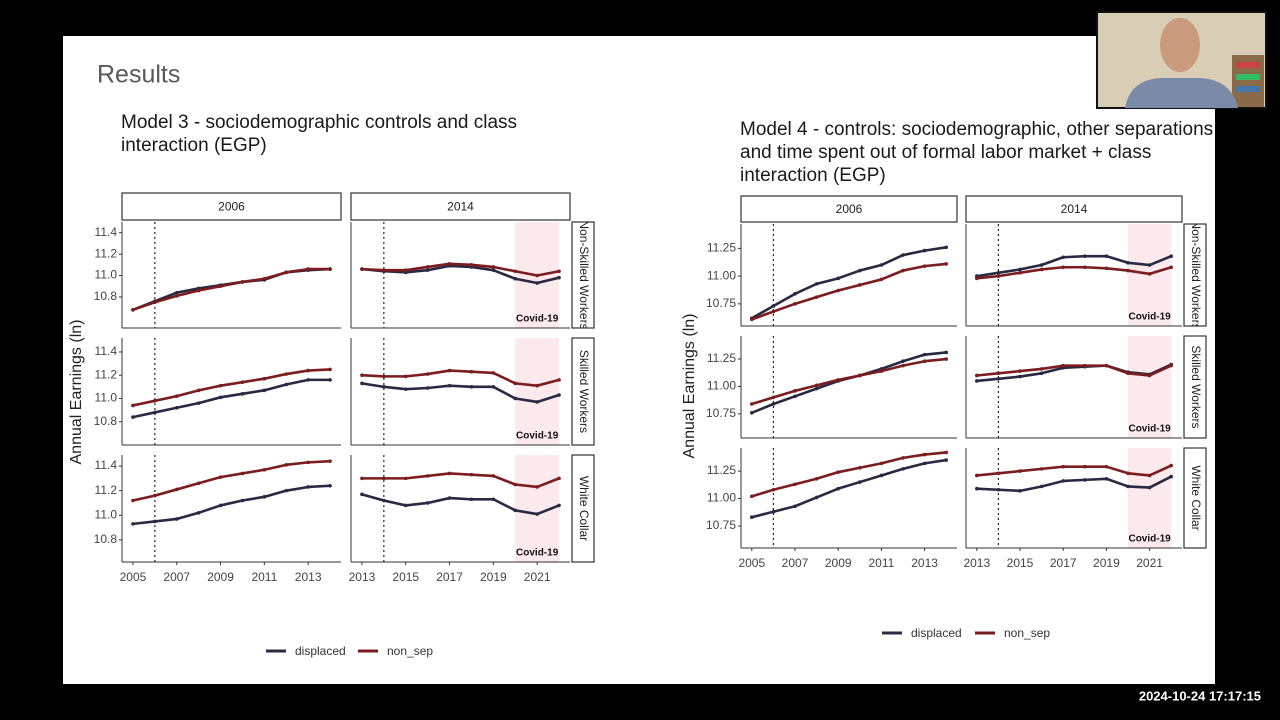 The image size is (1280, 720). I want to click on y-tick-label: 10.75, so click(721, 303).